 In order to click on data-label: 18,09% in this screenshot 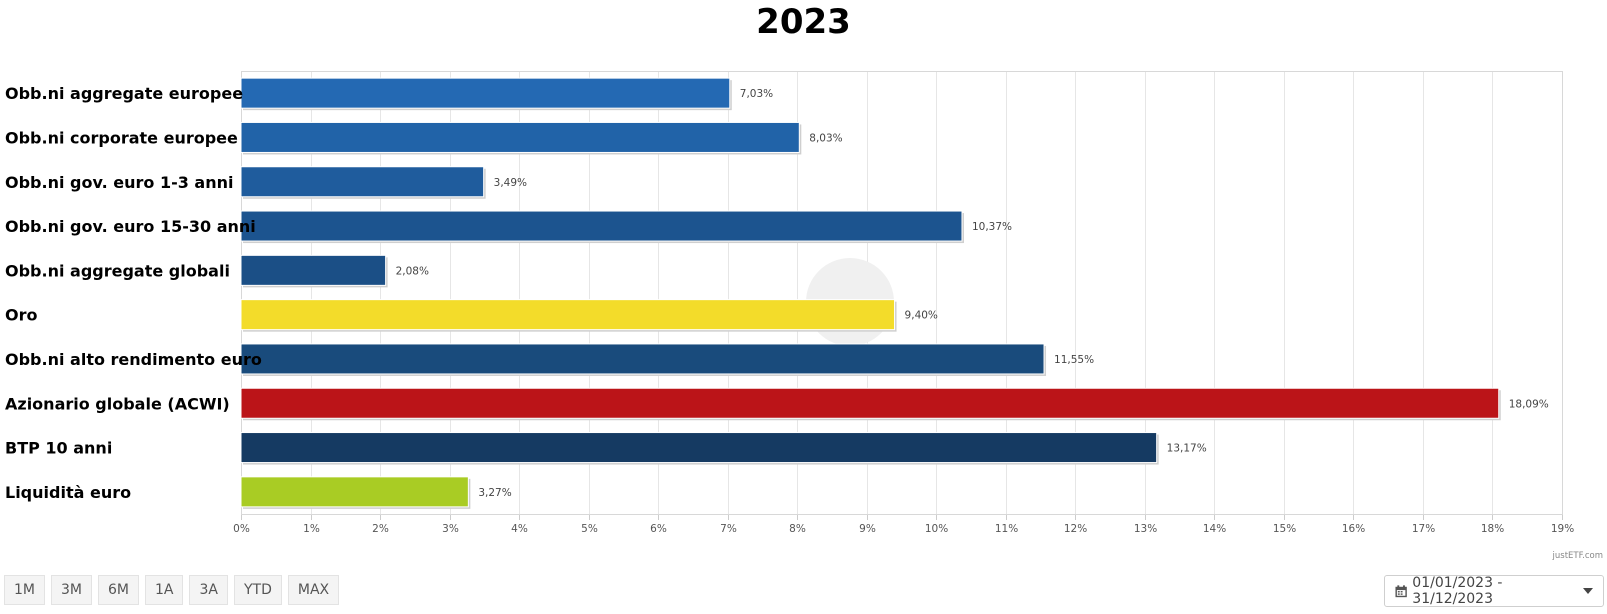, I will do `click(1529, 404)`.